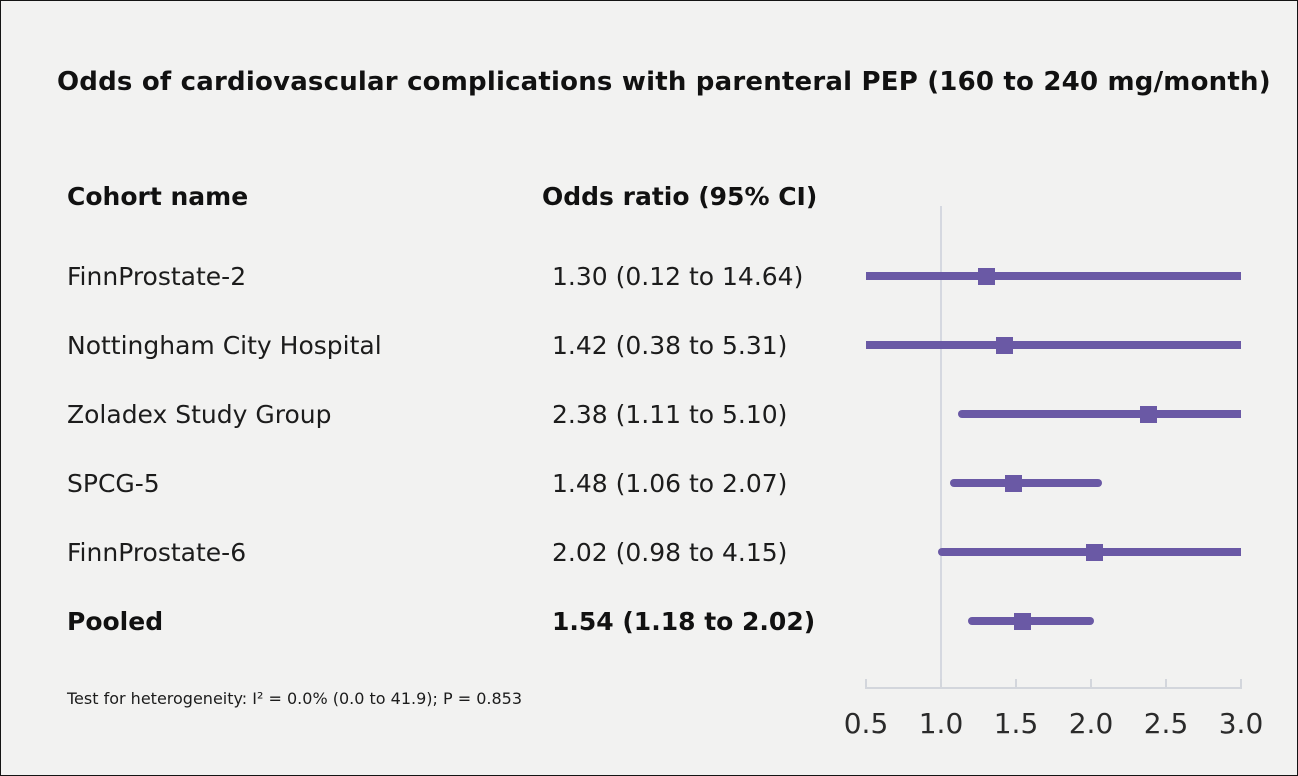 Image resolution: width=1298 pixels, height=776 pixels. Describe the element at coordinates (670, 483) in the screenshot. I see `or-value: 1.48 (1.06 to 2.07)` at that location.